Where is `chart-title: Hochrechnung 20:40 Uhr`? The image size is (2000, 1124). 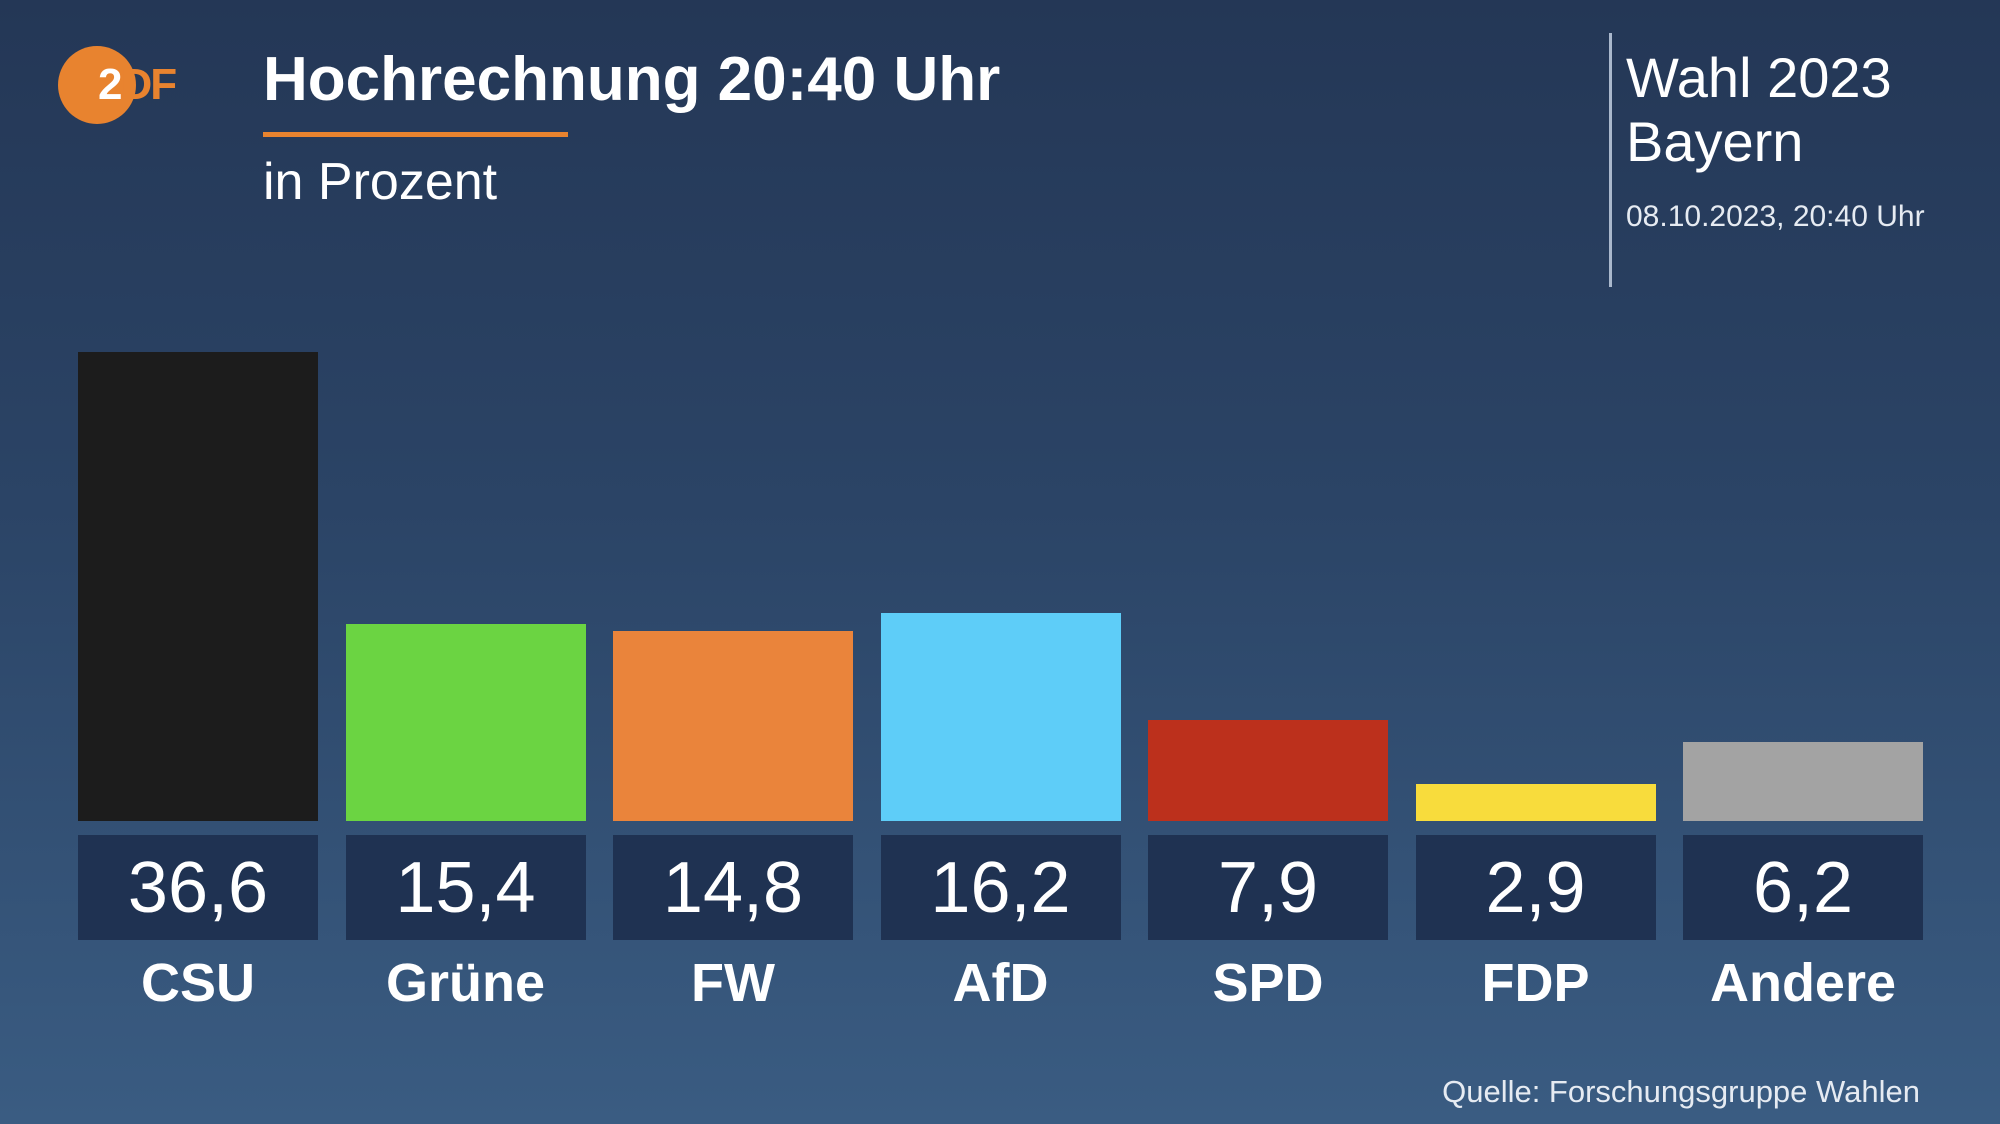 chart-title: Hochrechnung 20:40 Uhr is located at coordinates (632, 79).